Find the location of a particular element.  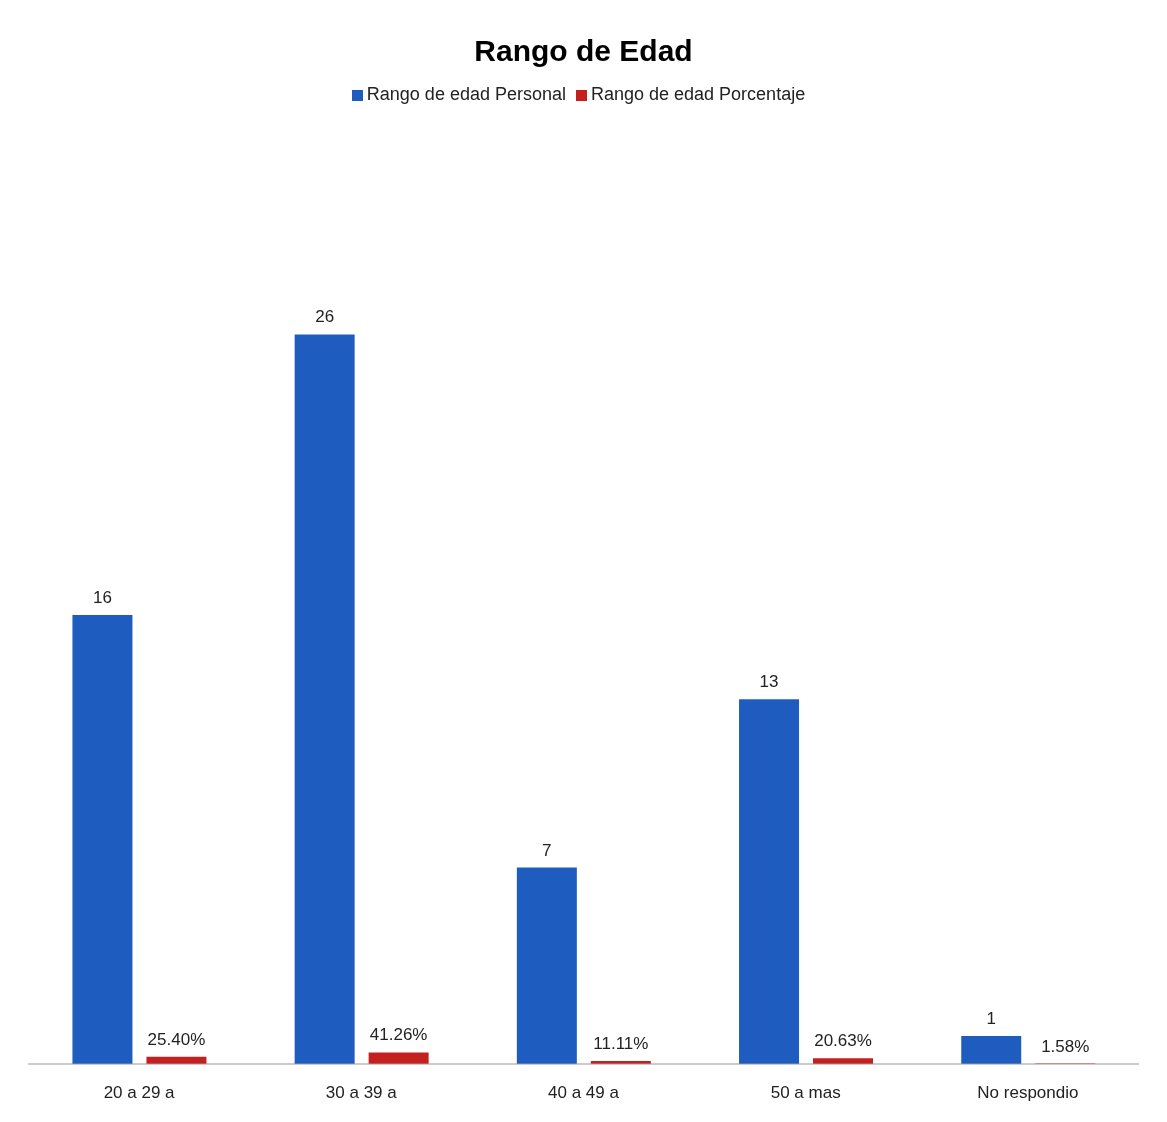

x-tick-label: No respondio is located at coordinates (1028, 1093).